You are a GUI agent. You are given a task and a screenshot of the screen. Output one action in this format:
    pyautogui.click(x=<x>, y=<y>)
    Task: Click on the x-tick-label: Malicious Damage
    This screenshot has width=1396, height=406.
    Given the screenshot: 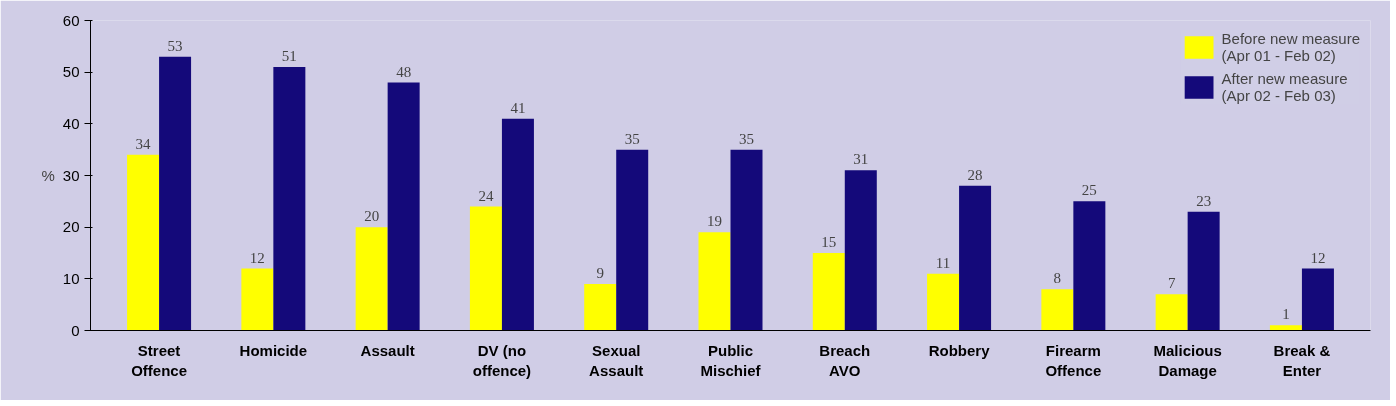 What is the action you would take?
    pyautogui.click(x=1187, y=360)
    